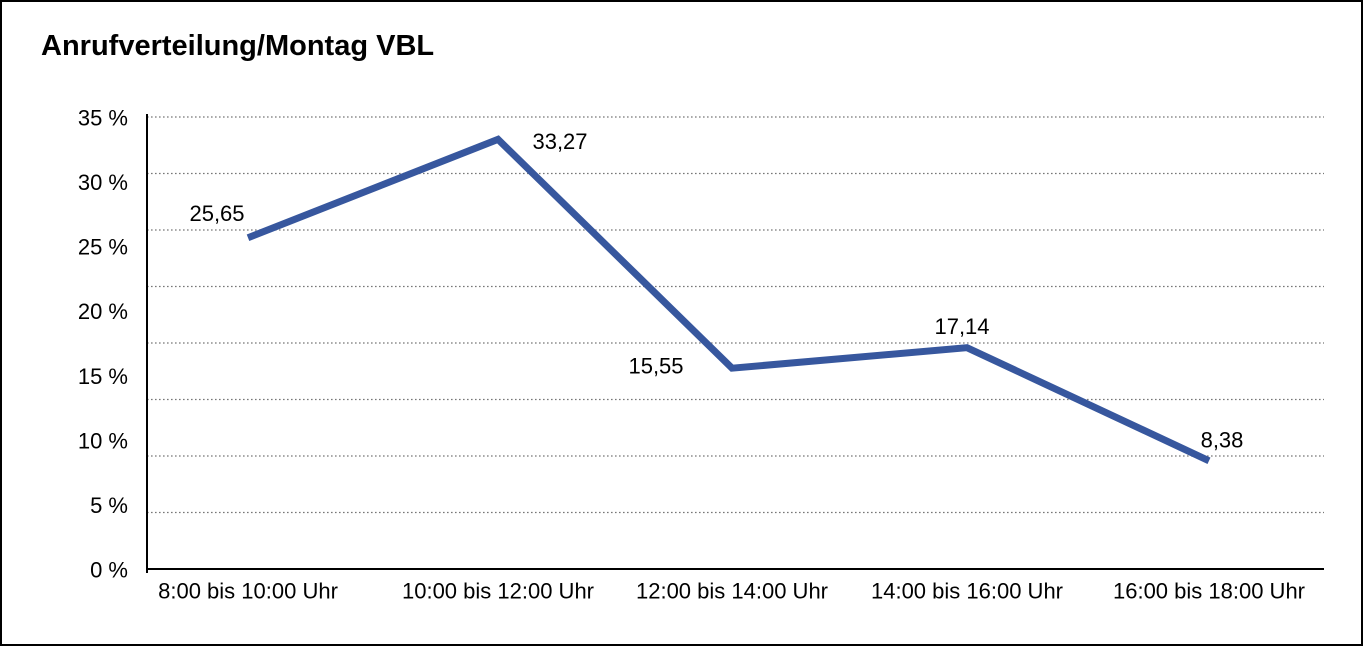 The image size is (1363, 646). I want to click on data-point-label: 15,55, so click(655, 366).